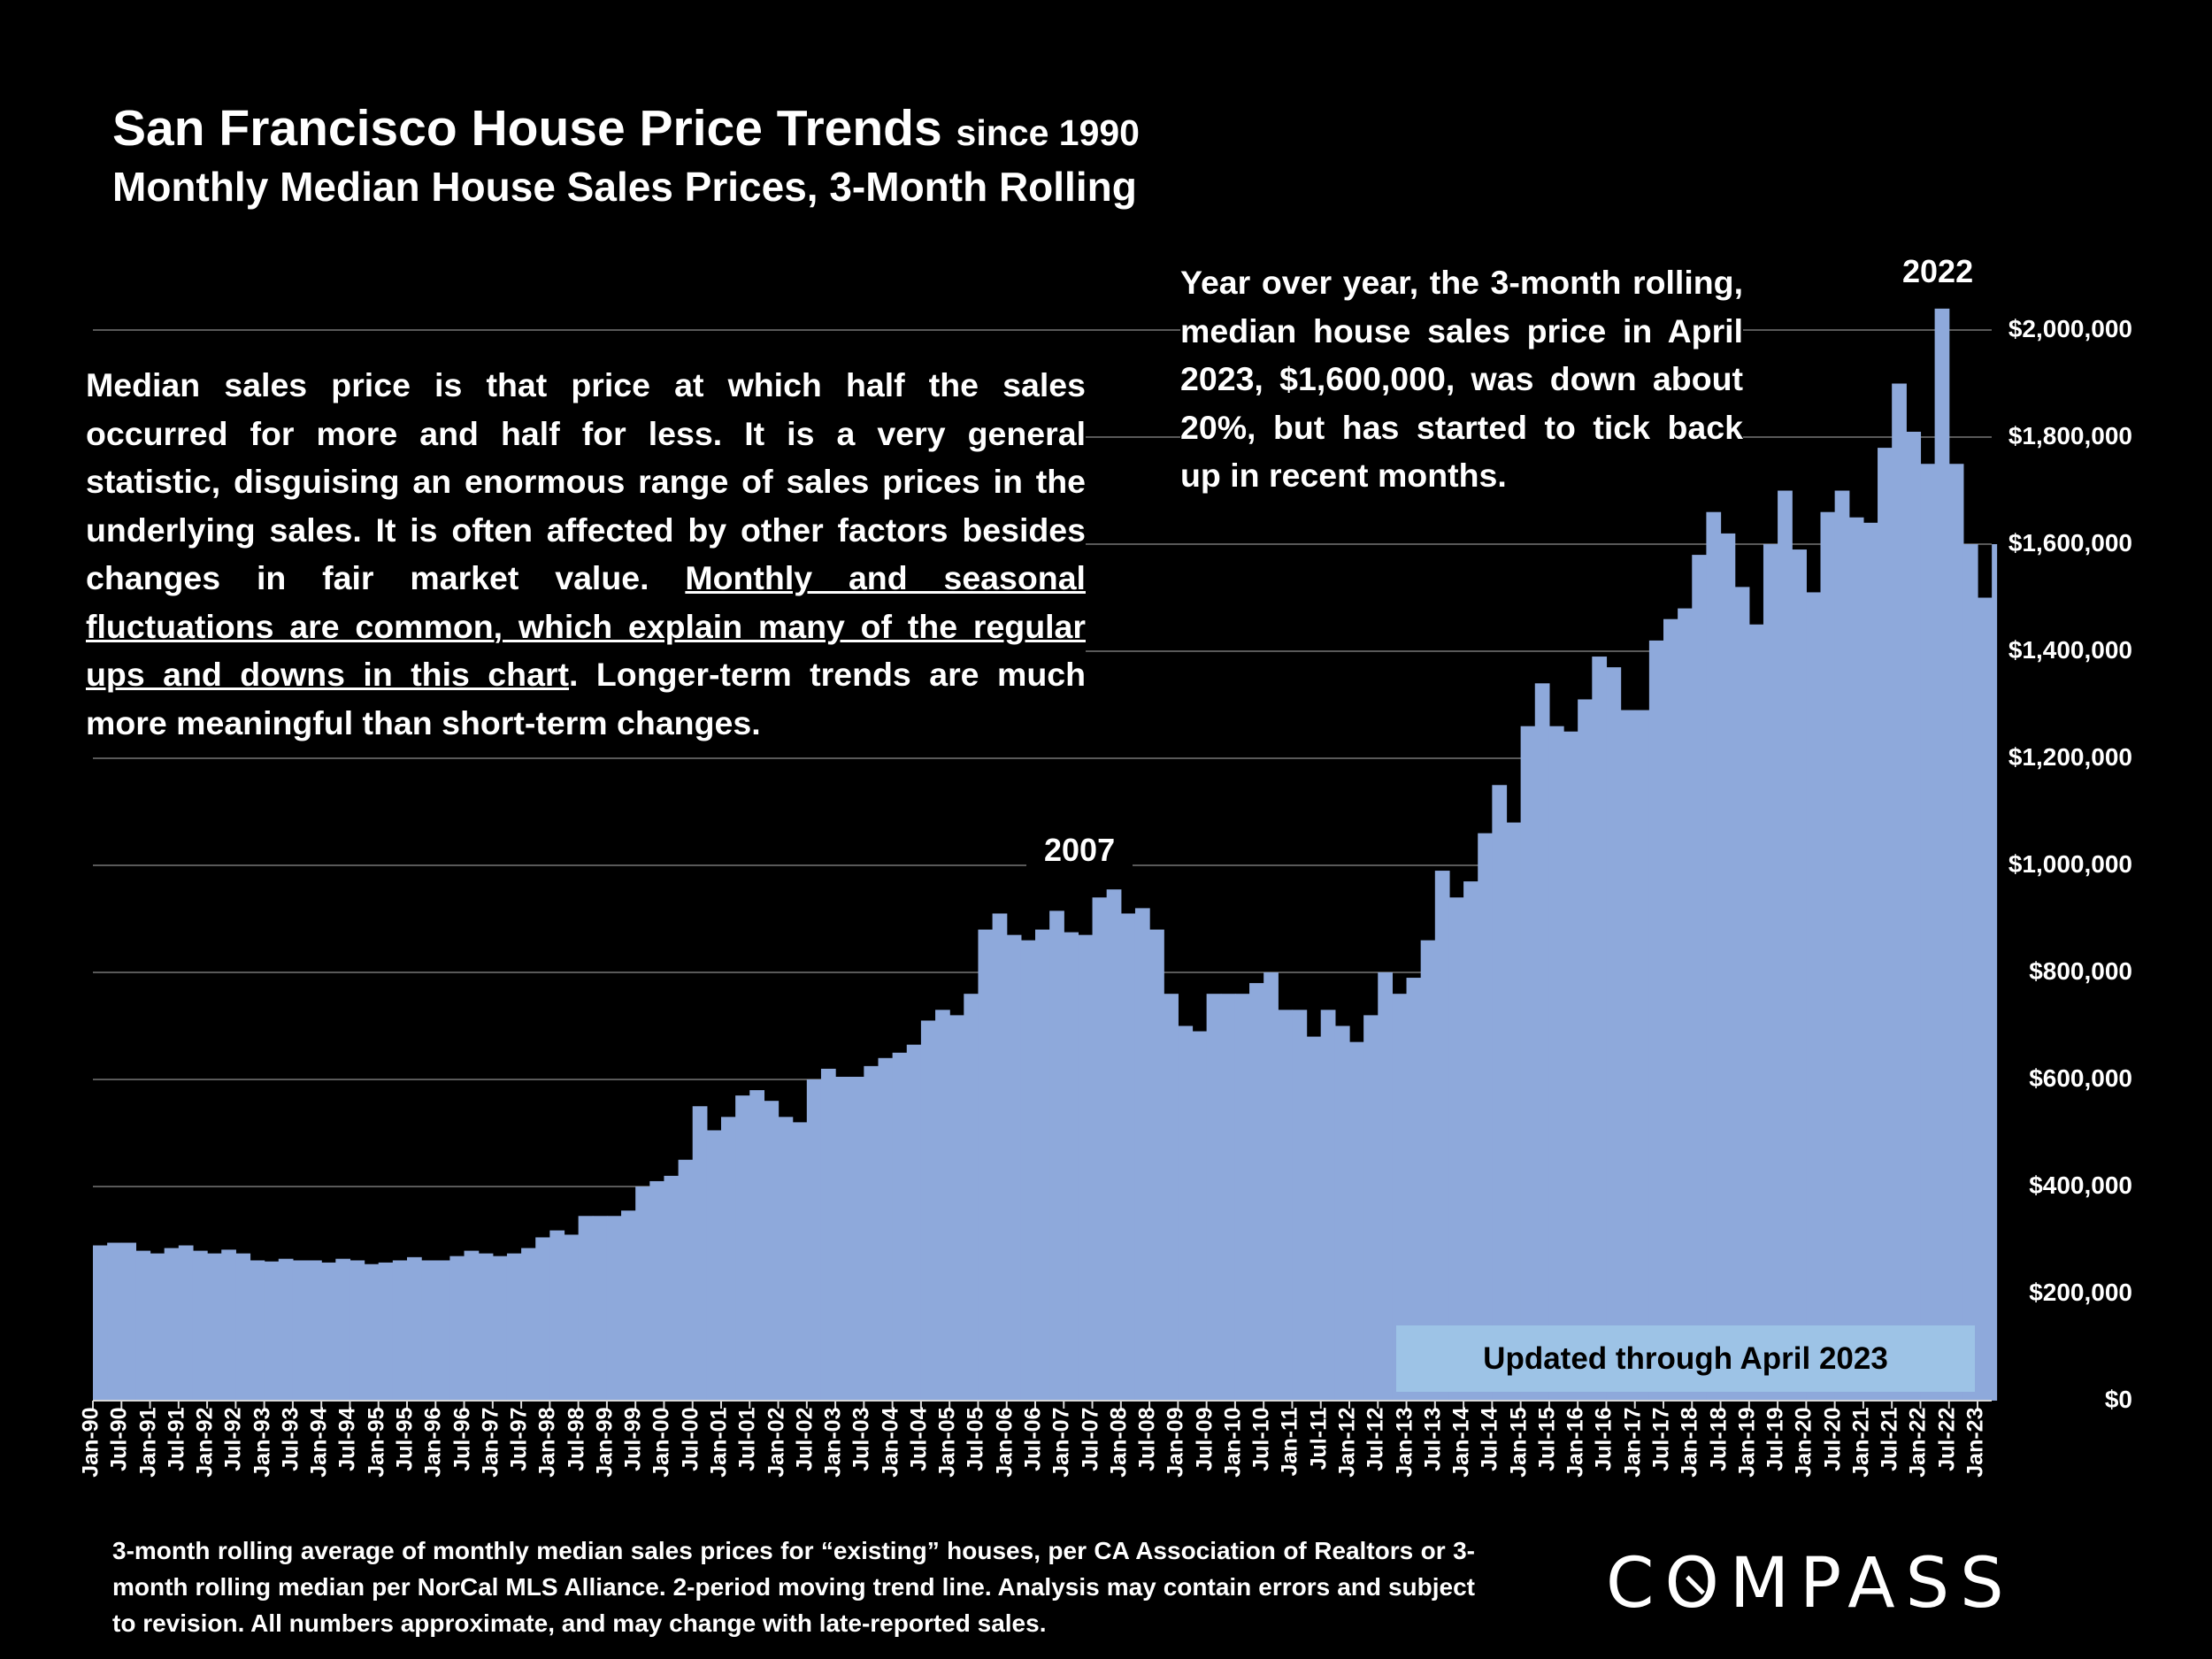 Image resolution: width=2212 pixels, height=1659 pixels. What do you see at coordinates (2081, 1185) in the screenshot?
I see `y-tick-label: $400,000` at bounding box center [2081, 1185].